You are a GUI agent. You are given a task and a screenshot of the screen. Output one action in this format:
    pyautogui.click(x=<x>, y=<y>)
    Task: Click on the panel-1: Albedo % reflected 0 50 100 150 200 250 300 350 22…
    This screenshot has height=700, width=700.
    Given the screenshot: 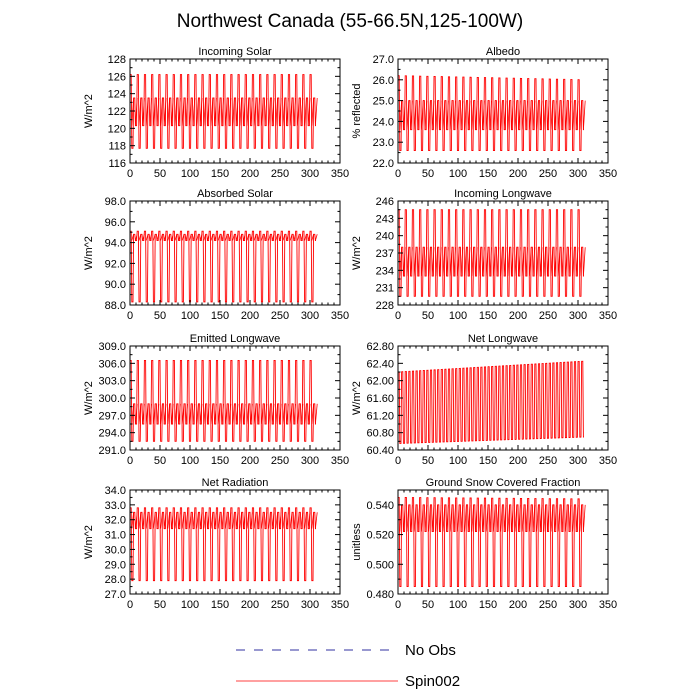 What is the action you would take?
    pyautogui.click(x=484, y=113)
    